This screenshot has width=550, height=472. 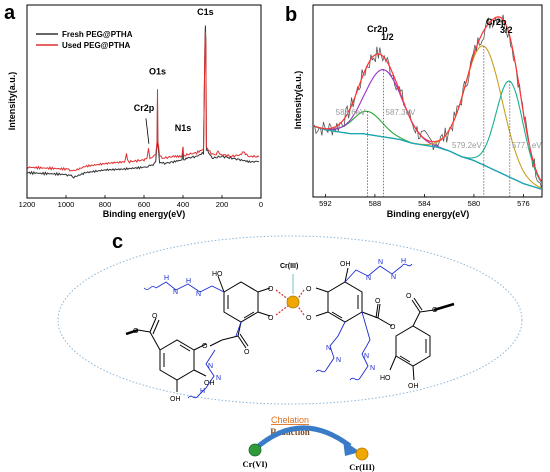 What do you see at coordinates (254, 464) in the screenshot?
I see `cr-vi-label: Cr(VI)` at bounding box center [254, 464].